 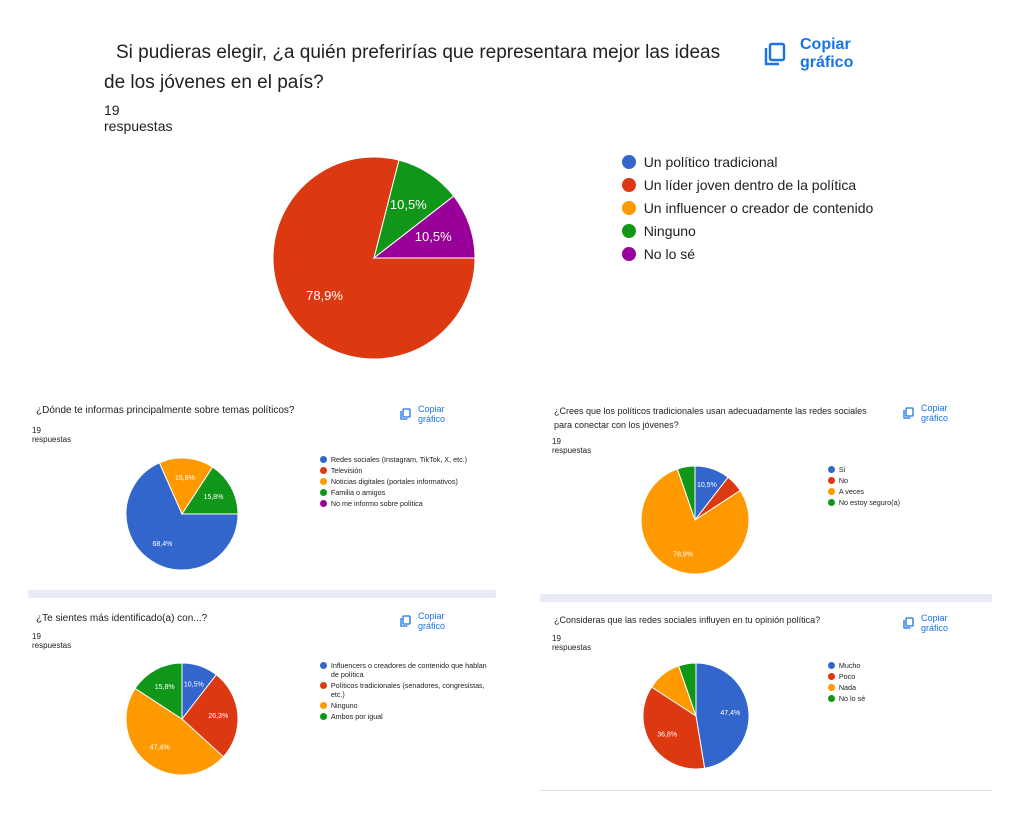 I want to click on legend-label: No, so click(x=843, y=480).